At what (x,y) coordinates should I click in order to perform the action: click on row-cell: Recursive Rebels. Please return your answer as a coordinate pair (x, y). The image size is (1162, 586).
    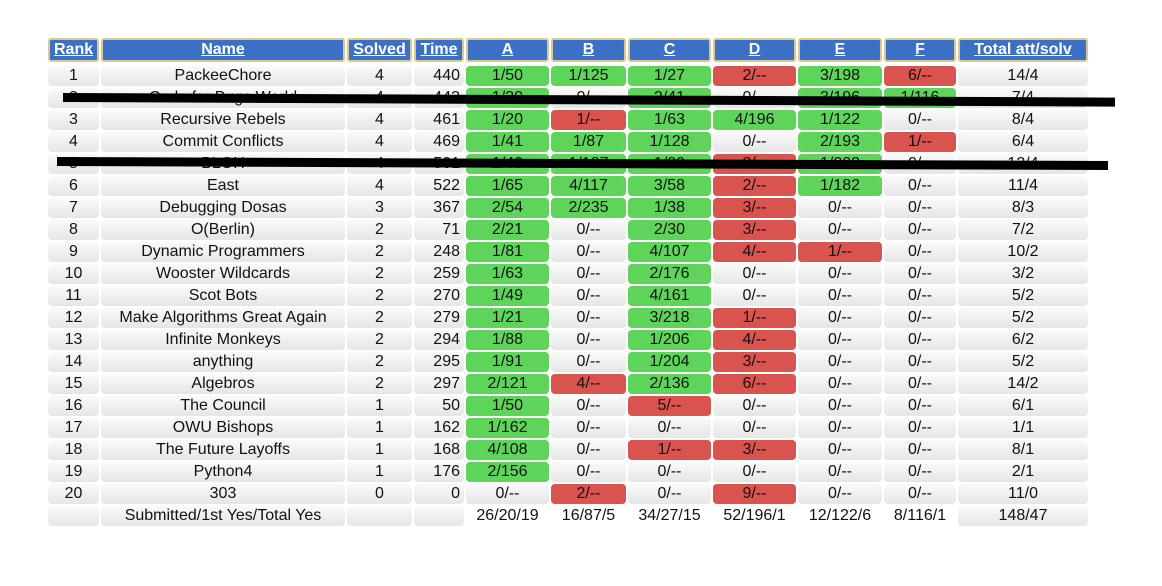
    Looking at the image, I should click on (223, 120).